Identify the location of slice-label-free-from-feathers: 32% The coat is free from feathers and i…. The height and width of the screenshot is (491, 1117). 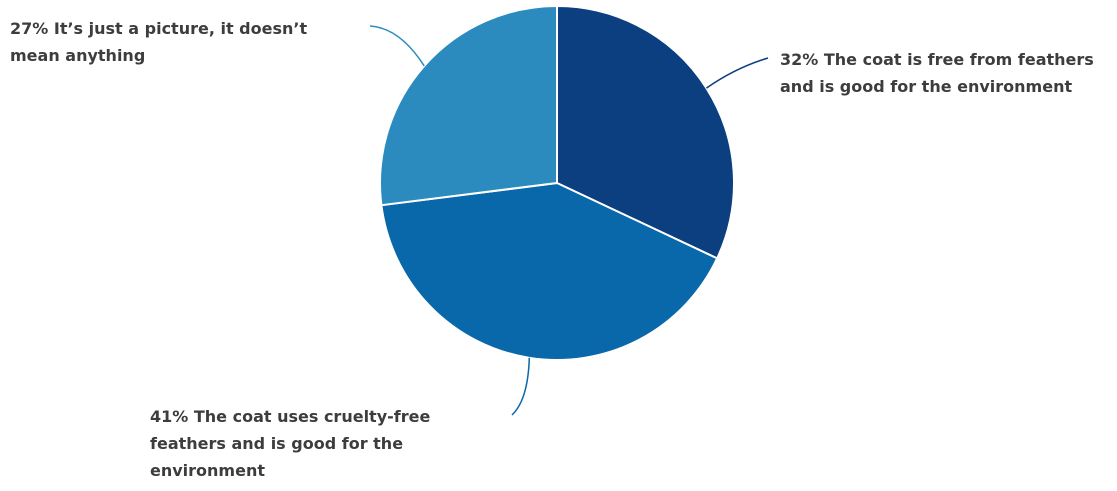
(937, 73).